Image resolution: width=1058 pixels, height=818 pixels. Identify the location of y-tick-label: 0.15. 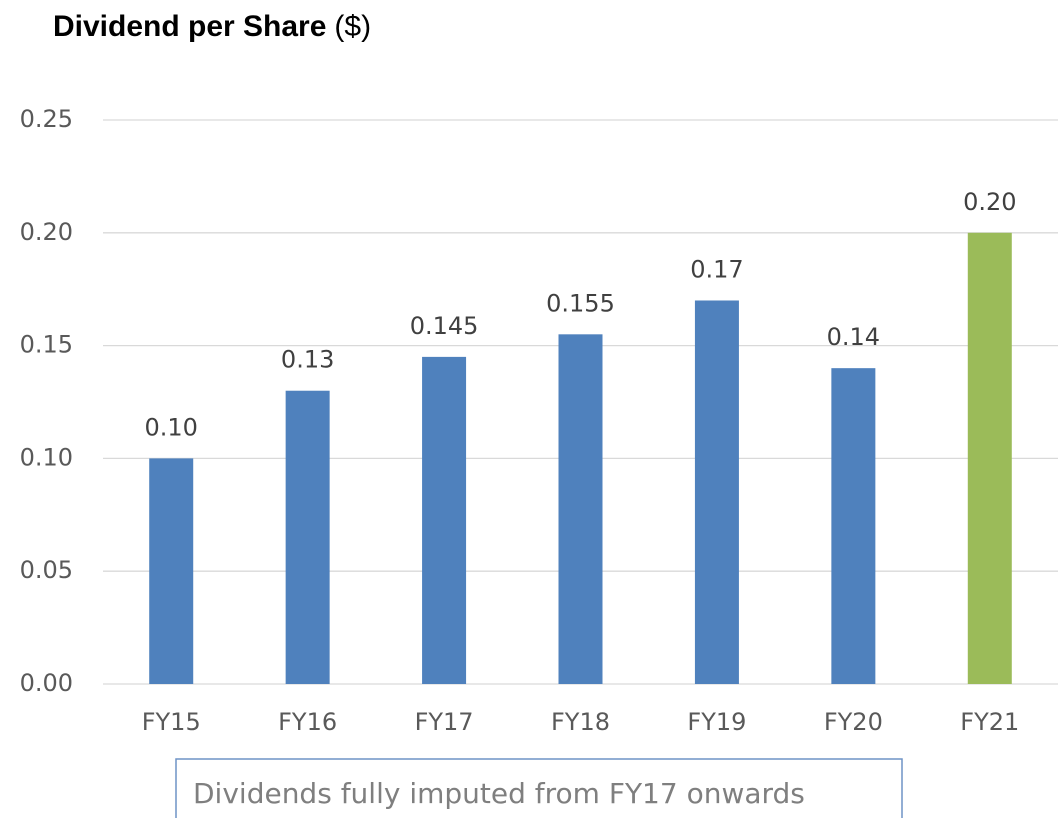
(46, 345).